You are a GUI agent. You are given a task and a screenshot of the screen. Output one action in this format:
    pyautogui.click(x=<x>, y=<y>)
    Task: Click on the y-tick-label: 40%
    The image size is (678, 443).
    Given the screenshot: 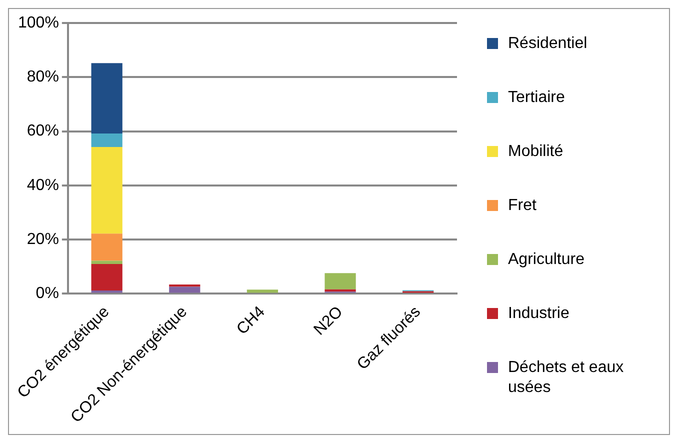 What is the action you would take?
    pyautogui.click(x=42, y=185)
    